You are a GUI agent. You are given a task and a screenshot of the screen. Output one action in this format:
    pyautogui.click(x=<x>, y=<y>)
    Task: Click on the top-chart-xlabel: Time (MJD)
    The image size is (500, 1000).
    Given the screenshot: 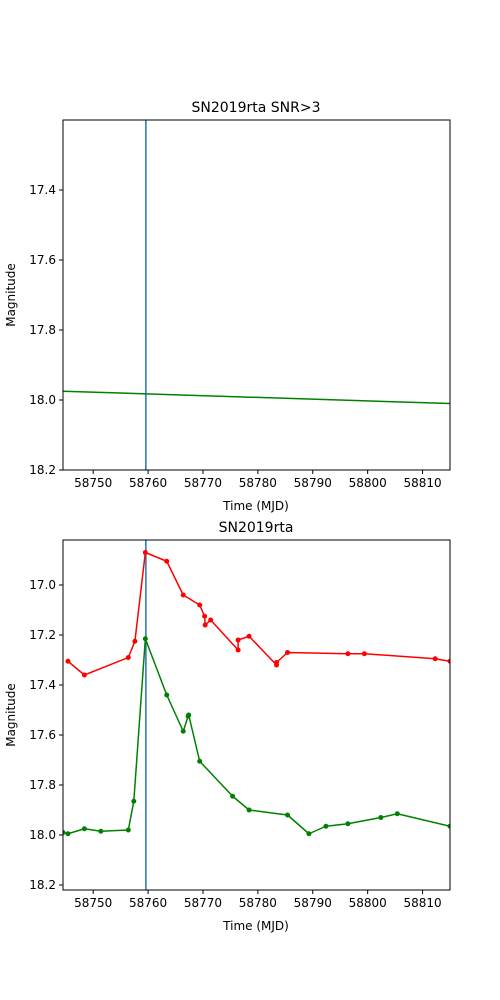 What is the action you would take?
    pyautogui.click(x=255, y=506)
    